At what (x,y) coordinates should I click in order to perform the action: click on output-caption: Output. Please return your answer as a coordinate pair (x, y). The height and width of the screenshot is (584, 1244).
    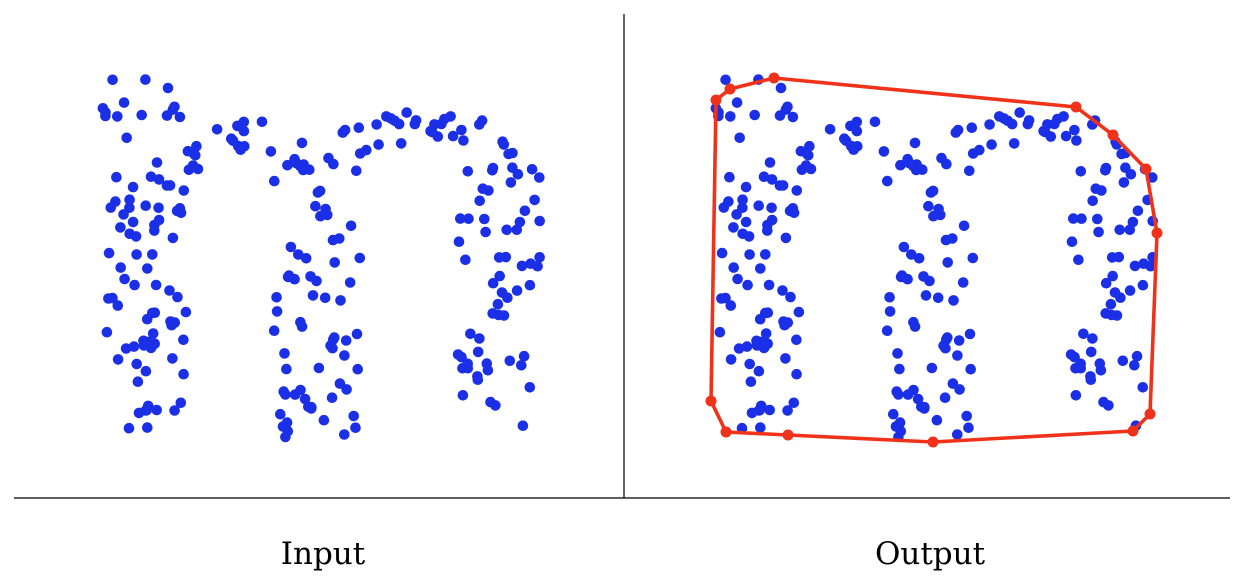
    Looking at the image, I should click on (930, 554).